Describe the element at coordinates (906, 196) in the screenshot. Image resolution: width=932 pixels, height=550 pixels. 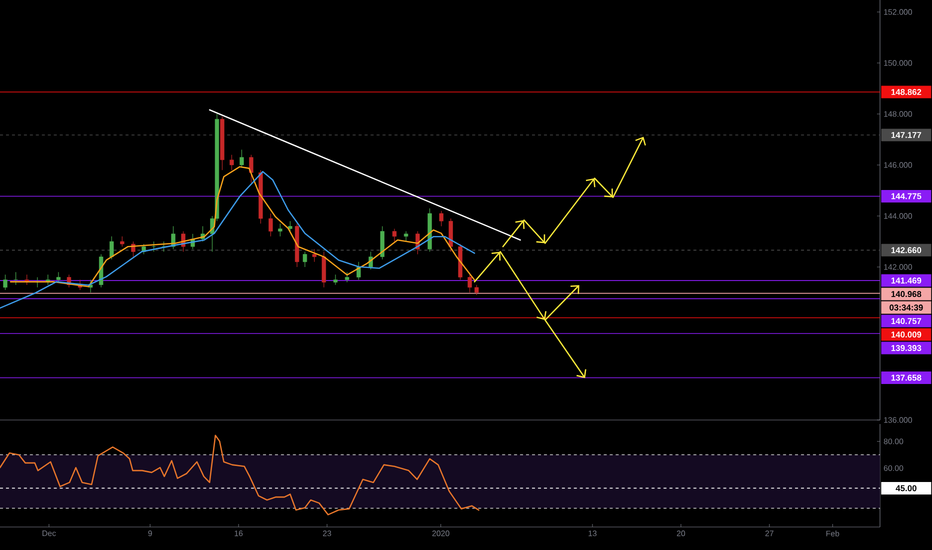
I see `ref-line-label: 144.775` at that location.